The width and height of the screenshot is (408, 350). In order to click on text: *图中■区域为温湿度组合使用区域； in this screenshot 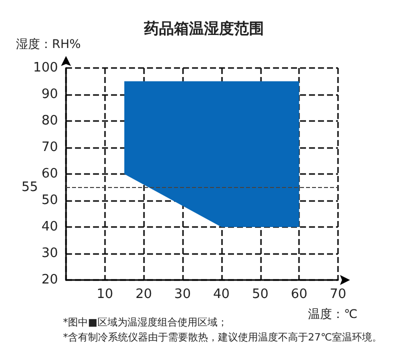, I will do `click(145, 322)`.